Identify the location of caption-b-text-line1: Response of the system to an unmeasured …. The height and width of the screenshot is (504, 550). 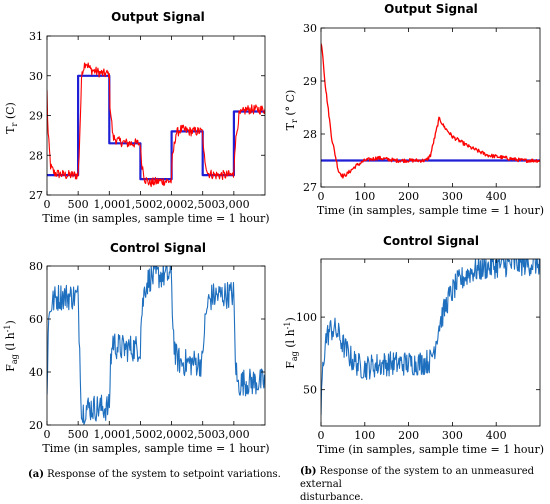
(417, 478).